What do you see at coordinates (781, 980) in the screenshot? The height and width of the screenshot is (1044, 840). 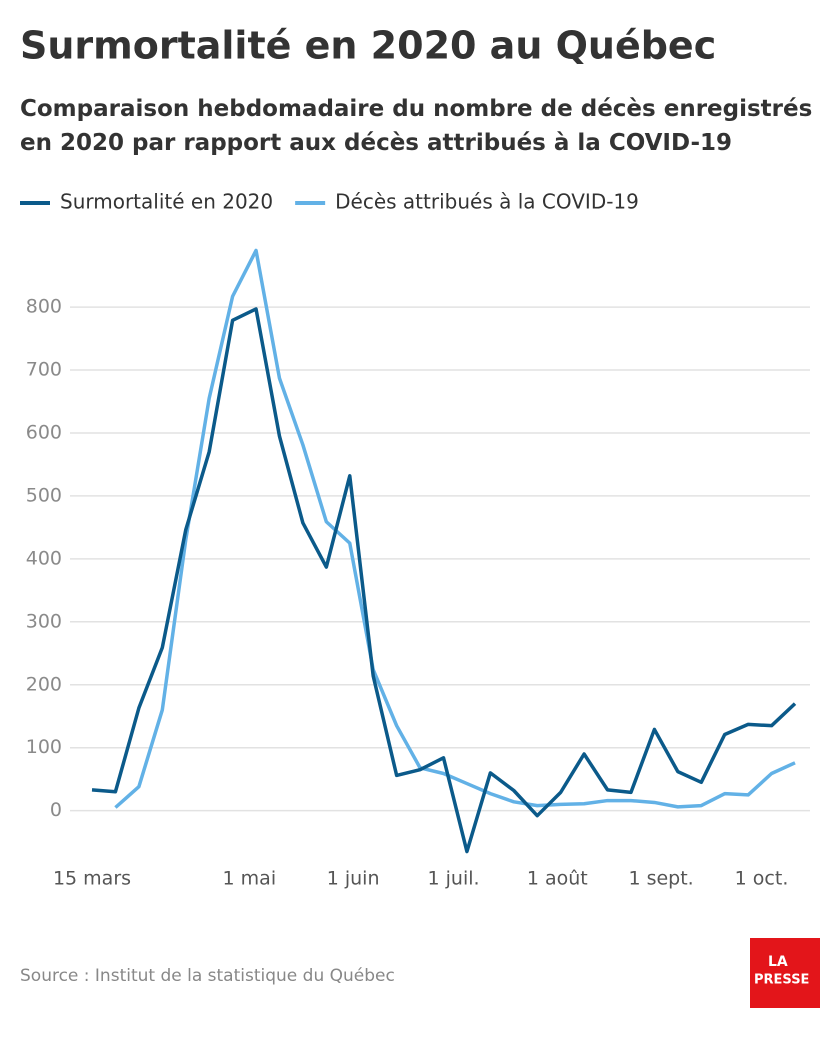 I see `logo-text: PRESSE` at bounding box center [781, 980].